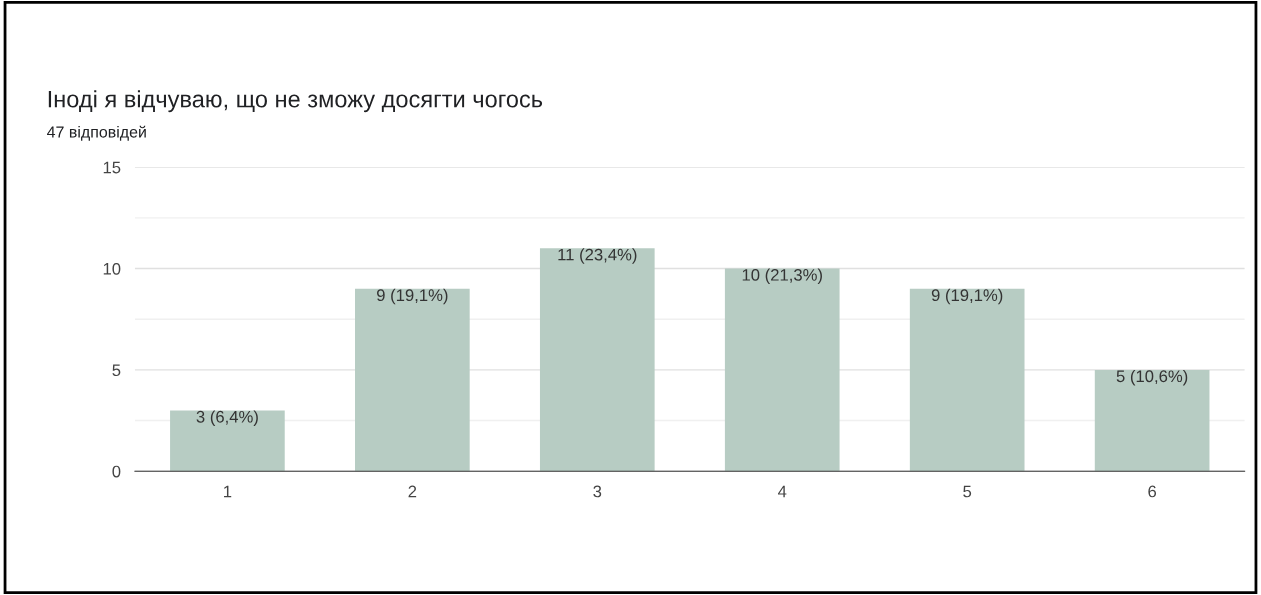 Image resolution: width=1261 pixels, height=595 pixels. What do you see at coordinates (112, 167) in the screenshot?
I see `y-tick-label: 15` at bounding box center [112, 167].